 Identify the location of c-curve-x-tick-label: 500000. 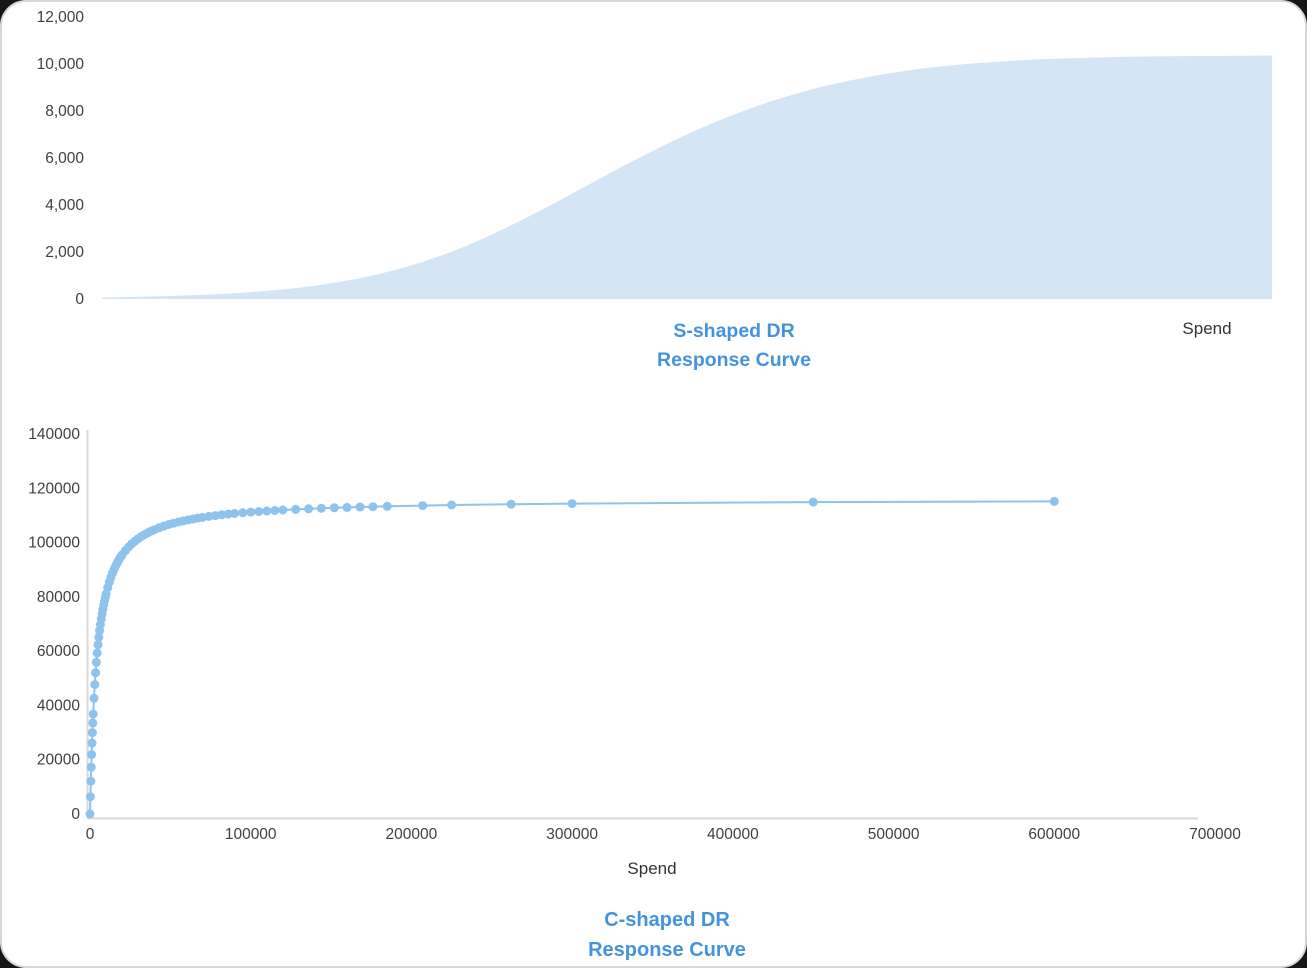
(894, 834).